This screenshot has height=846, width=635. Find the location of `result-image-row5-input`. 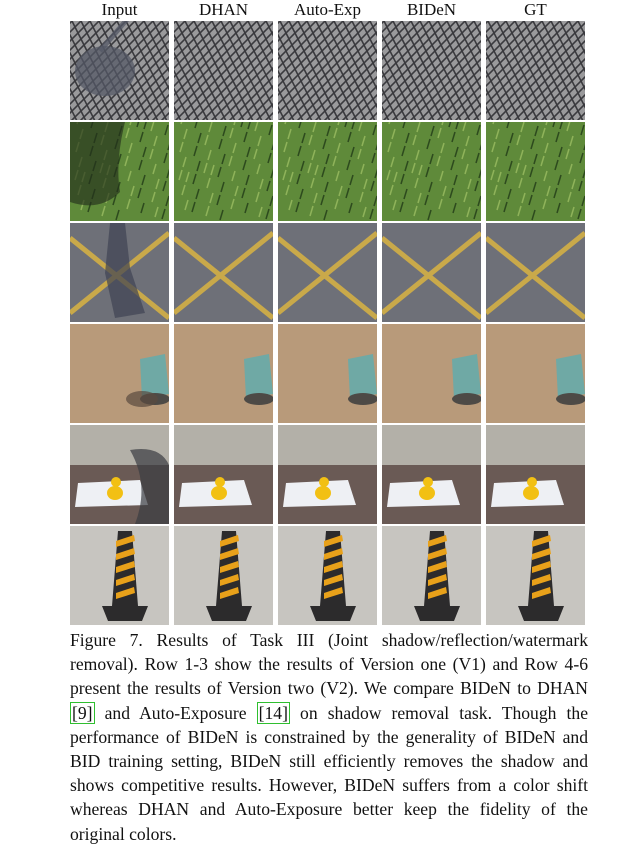

result-image-row5-input is located at coordinates (119, 474).